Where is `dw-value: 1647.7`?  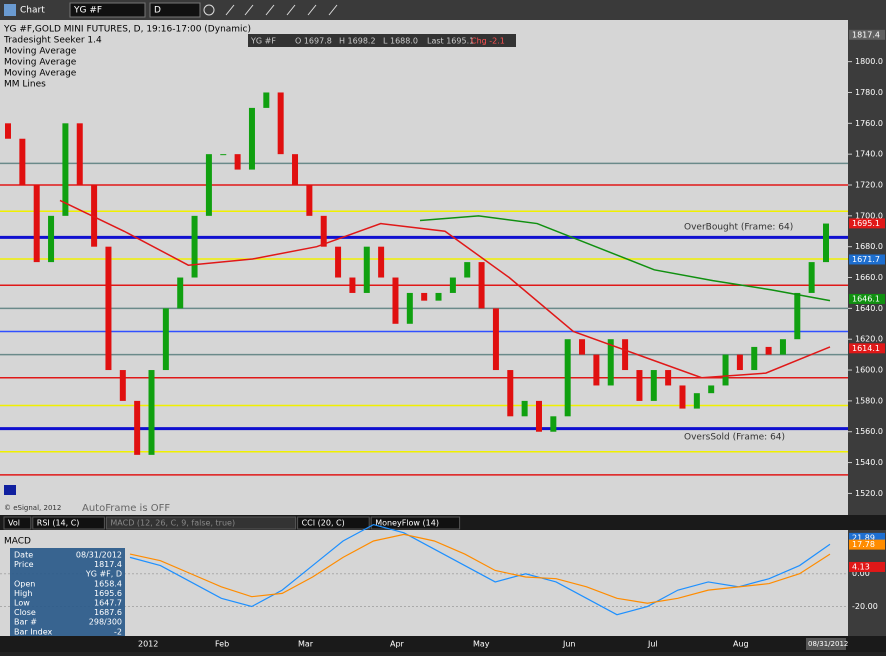 dw-value: 1647.7 is located at coordinates (108, 603).